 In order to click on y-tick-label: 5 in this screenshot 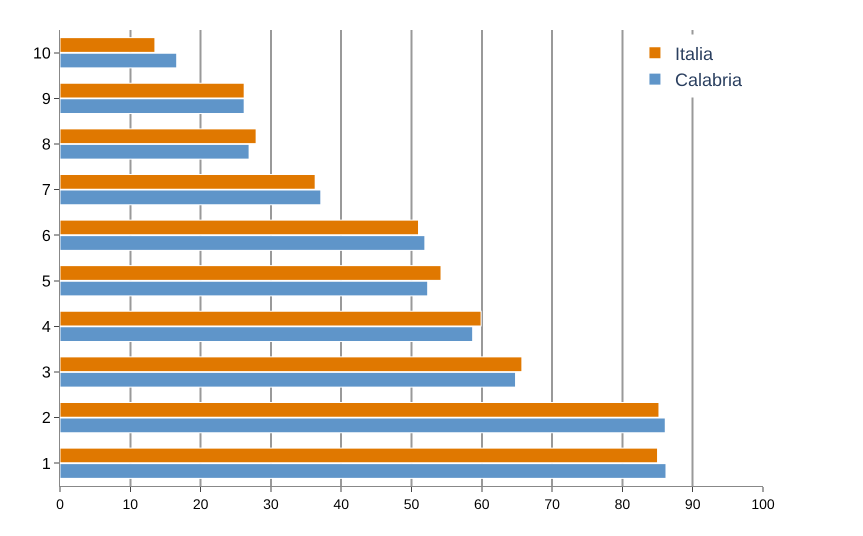, I will do `click(46, 281)`.